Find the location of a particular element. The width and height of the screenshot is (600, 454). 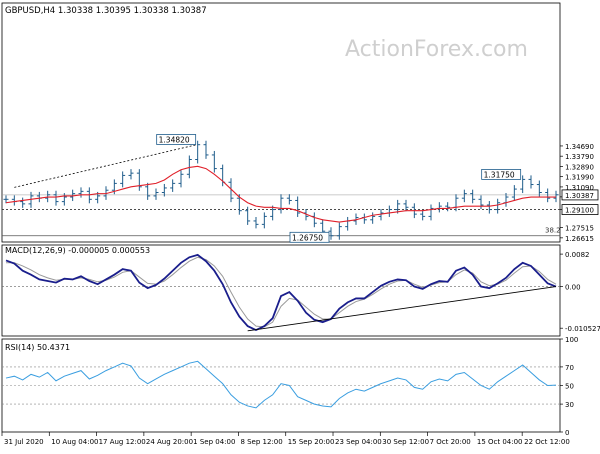

rsi-header: RSI(14) 50.4371 is located at coordinates (37, 347).